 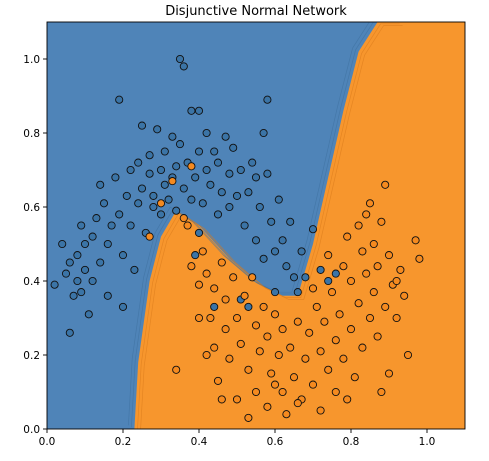 I want to click on x-tick-label: 0.8, so click(x=351, y=442).